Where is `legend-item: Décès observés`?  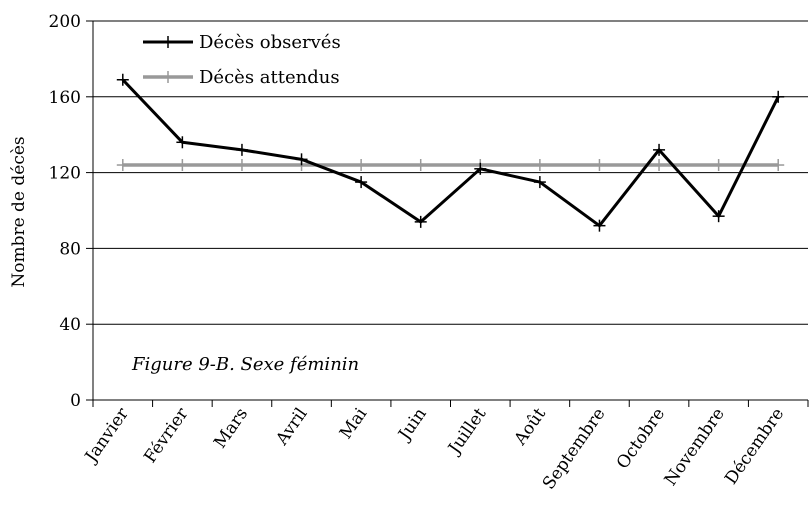 legend-item: Décès observés is located at coordinates (242, 42).